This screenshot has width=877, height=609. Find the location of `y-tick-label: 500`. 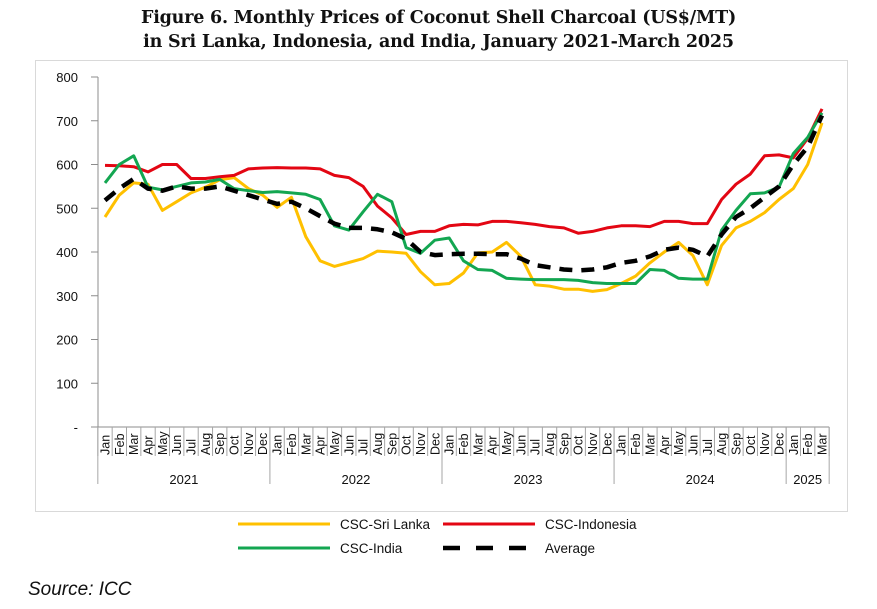

y-tick-label: 500 is located at coordinates (67, 208).